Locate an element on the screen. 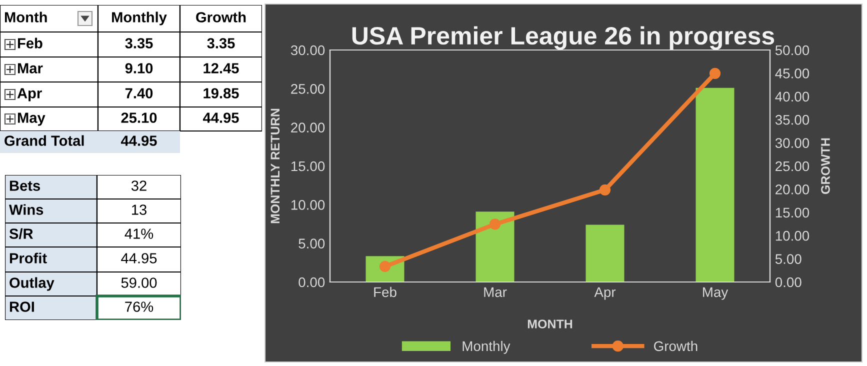 This screenshot has width=867, height=366. text: 41% is located at coordinates (139, 233).